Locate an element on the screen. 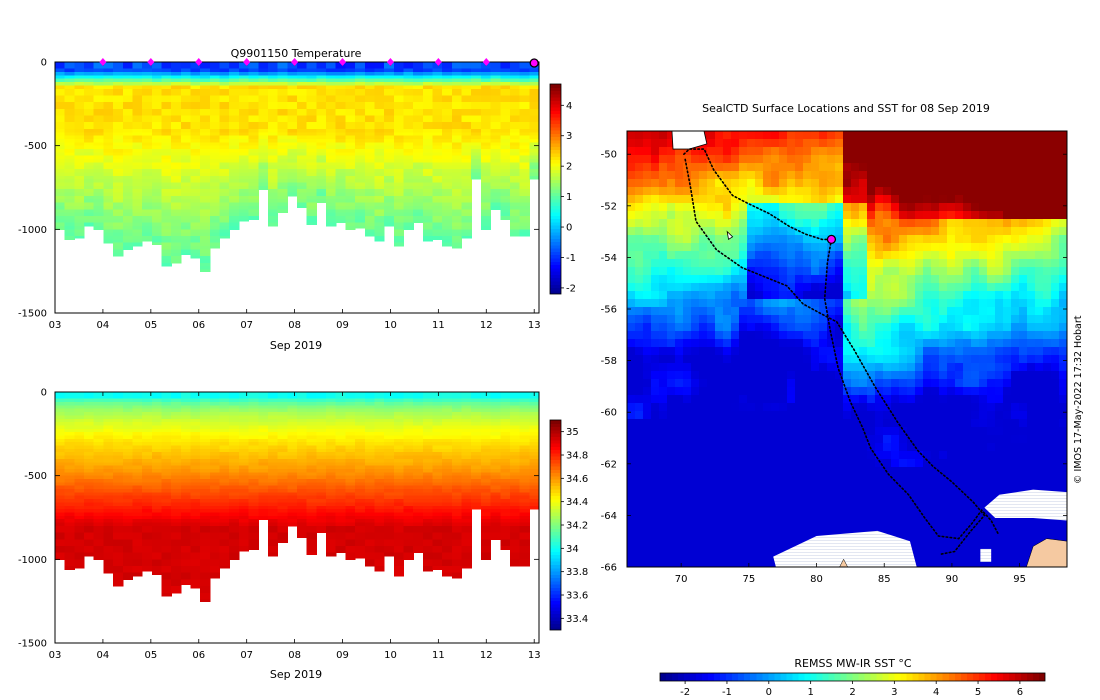 This screenshot has height=700, width=1100. y-tick-label: -1500 is located at coordinates (32, 314).